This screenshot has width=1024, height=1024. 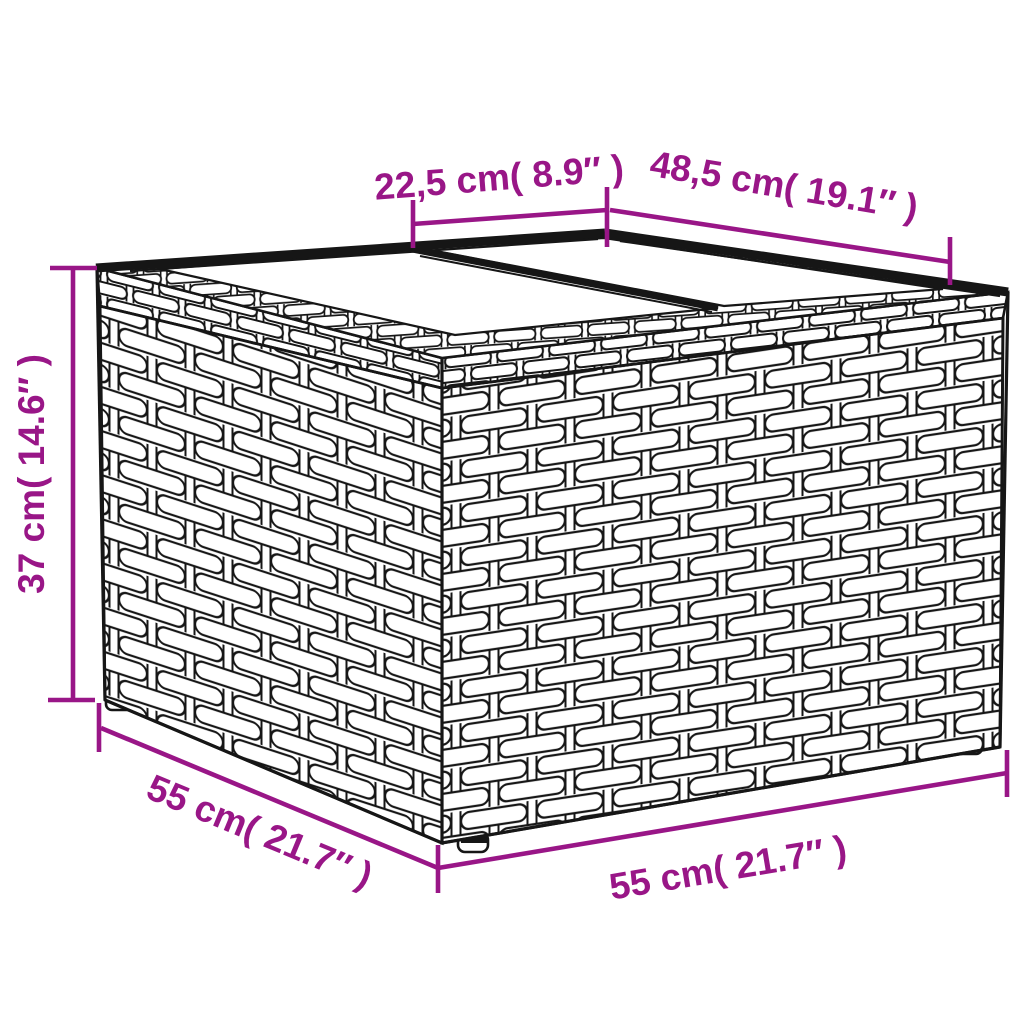 I want to click on back-left-edge, so click(x=350, y=250).